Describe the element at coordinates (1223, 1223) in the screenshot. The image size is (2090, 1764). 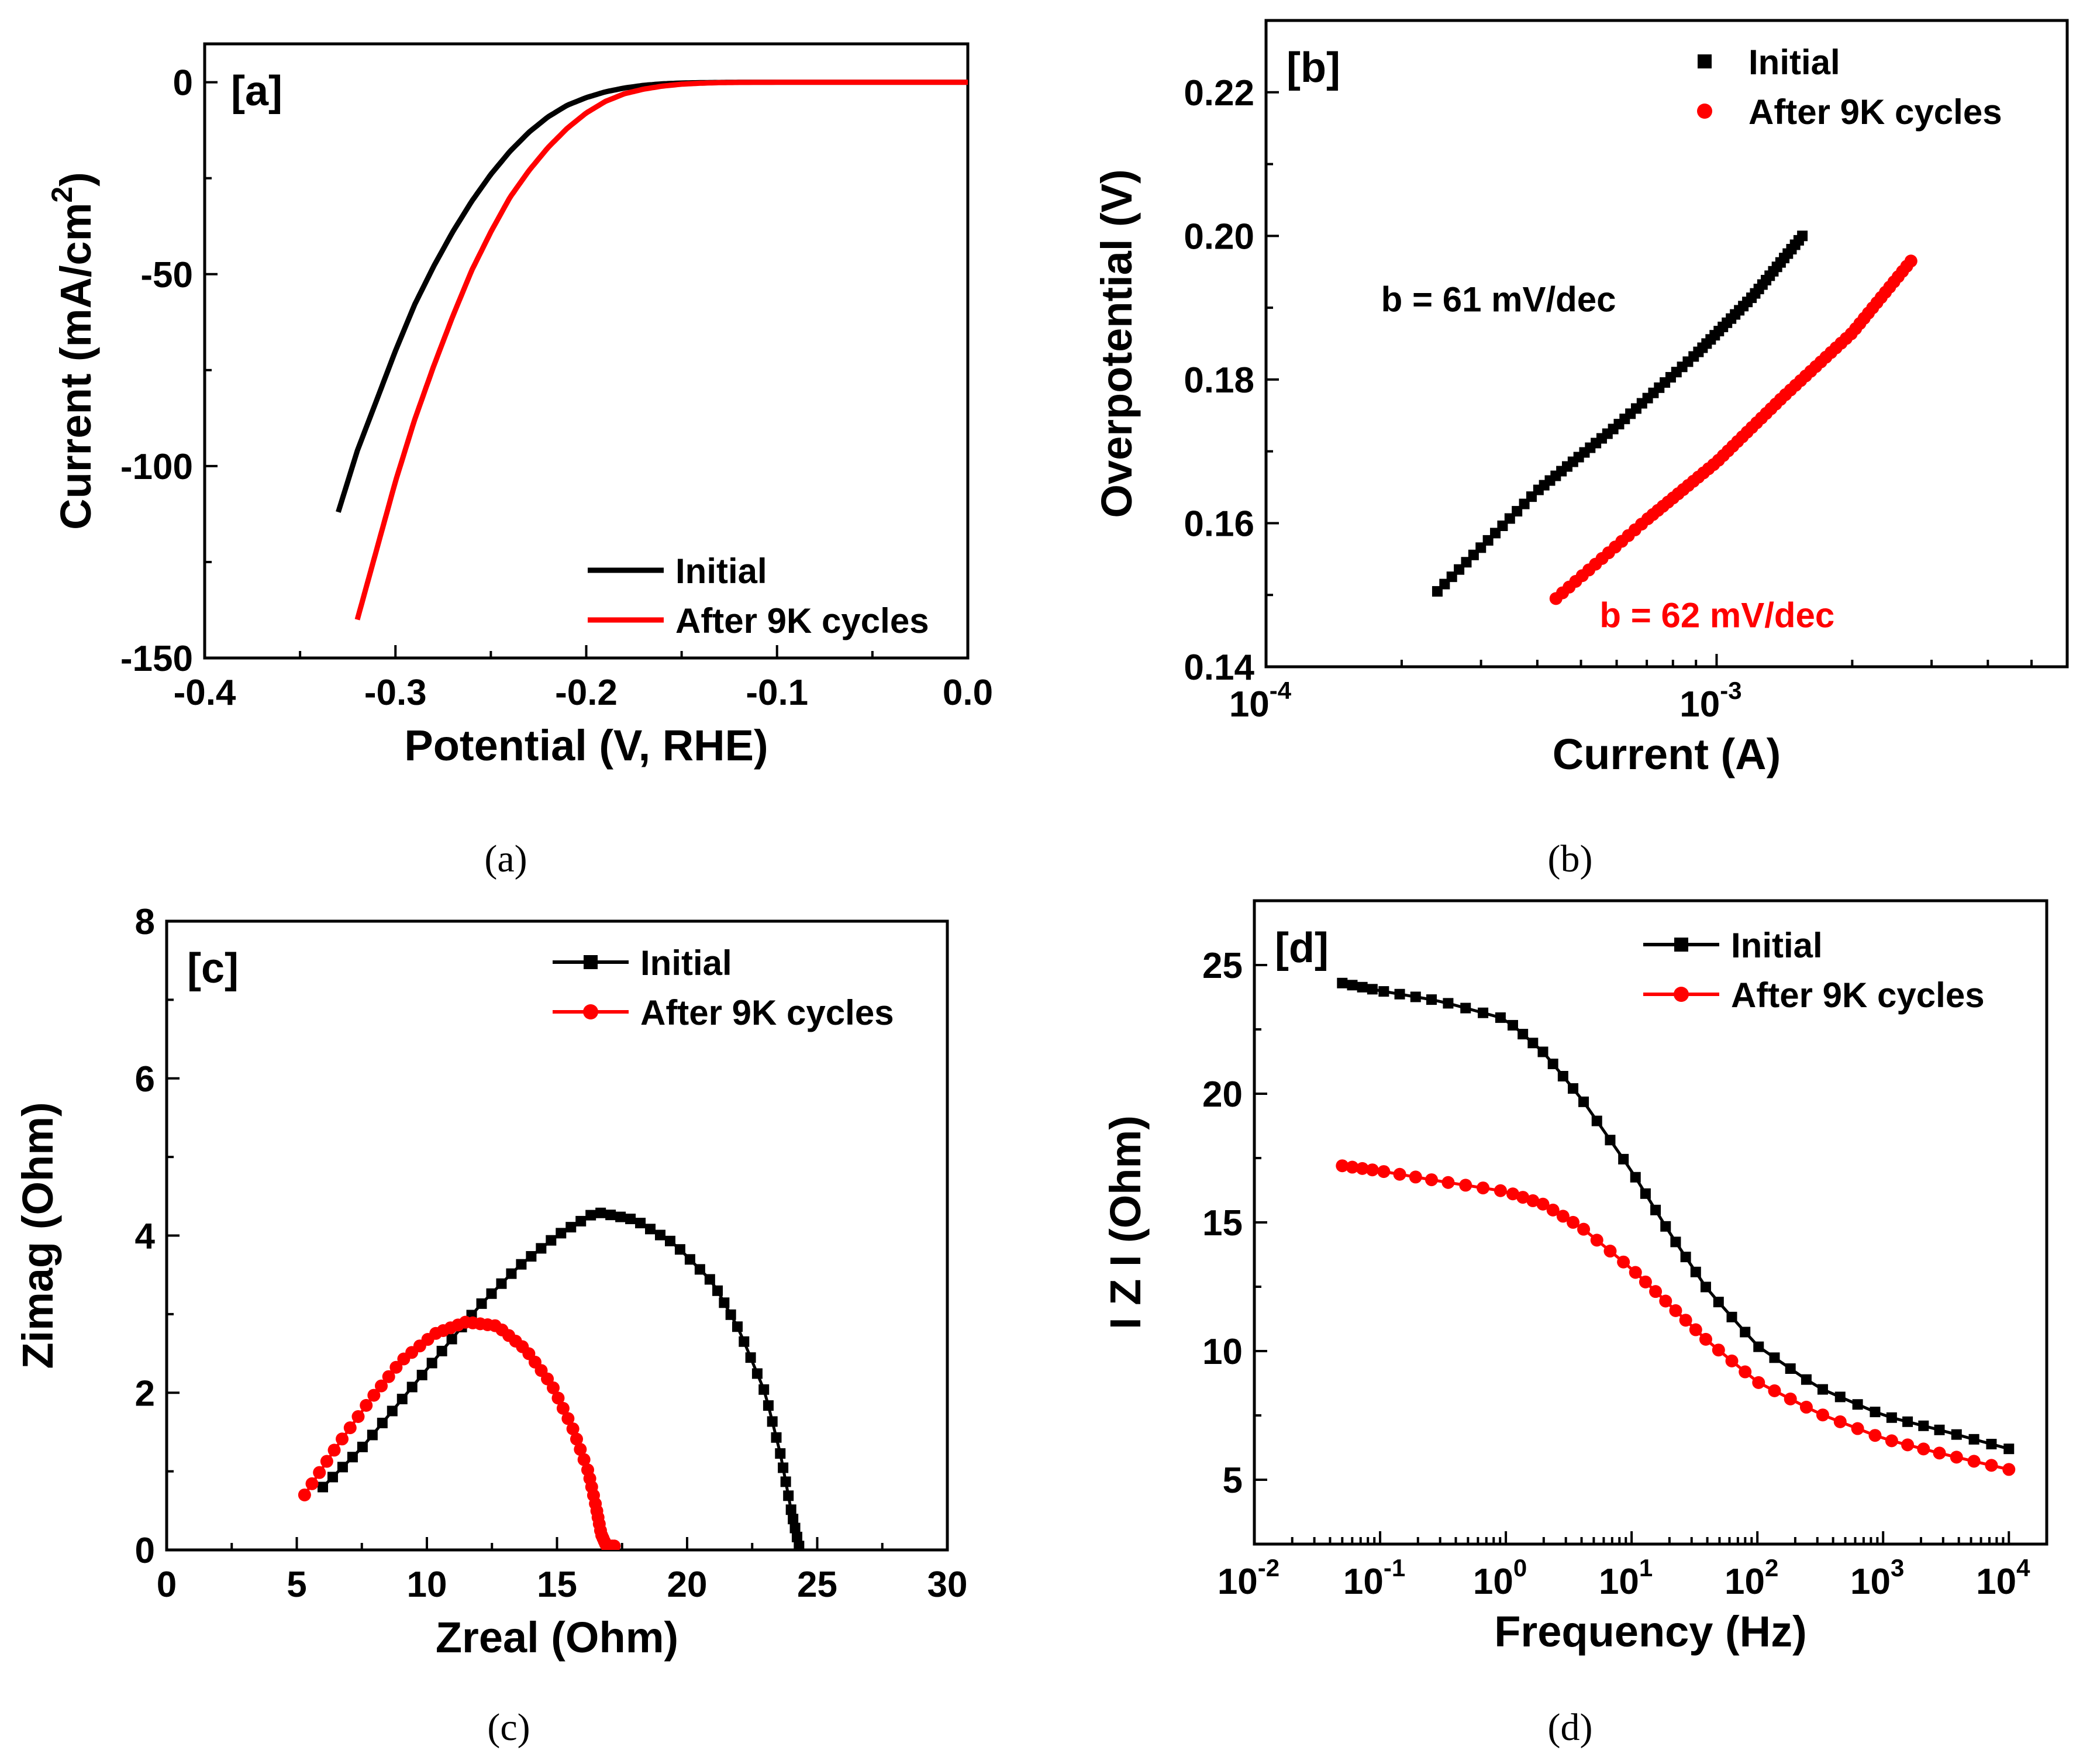
I see `y-tick-label: 15` at that location.